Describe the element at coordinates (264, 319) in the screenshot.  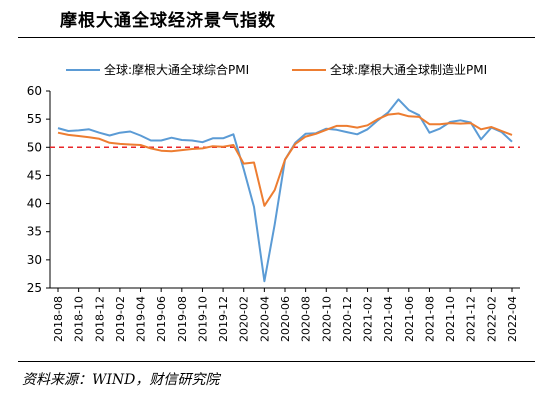
I see `x-tick-label: 2020-04` at that location.